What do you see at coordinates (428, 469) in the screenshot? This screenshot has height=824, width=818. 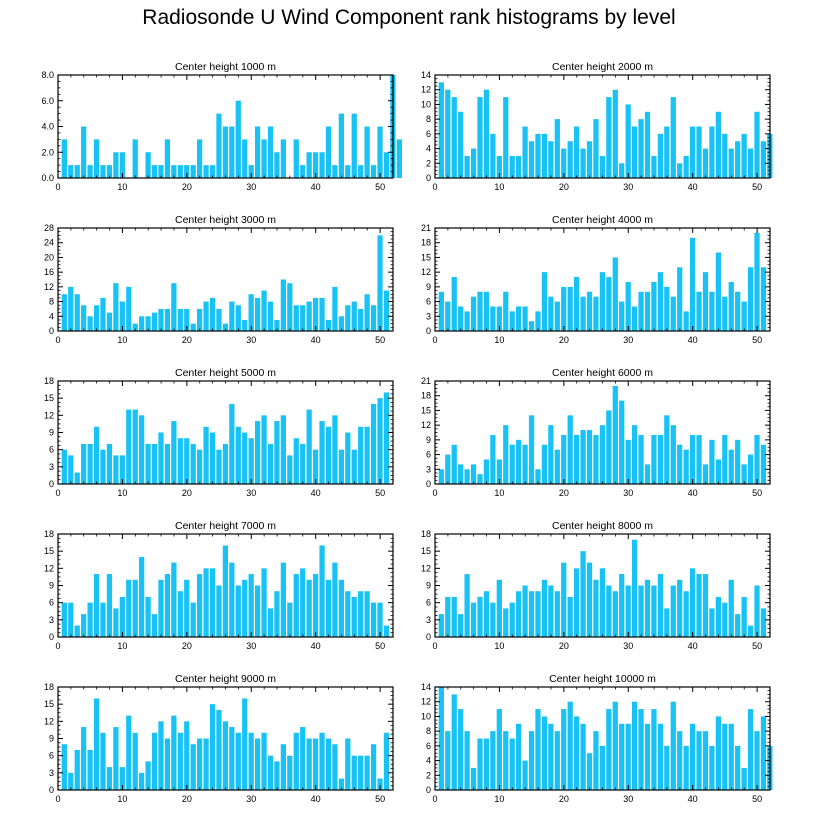 I see `y-tick-label: 3` at bounding box center [428, 469].